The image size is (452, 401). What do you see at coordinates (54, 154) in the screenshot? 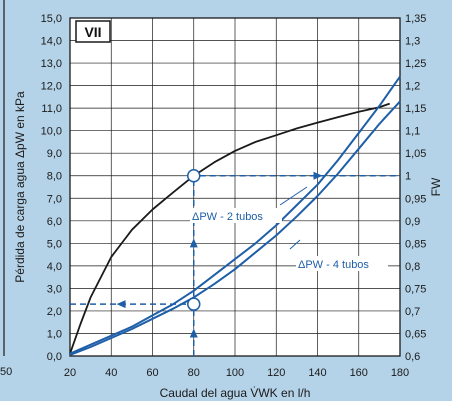
I see `y-tick-label: 9,0` at bounding box center [54, 154].